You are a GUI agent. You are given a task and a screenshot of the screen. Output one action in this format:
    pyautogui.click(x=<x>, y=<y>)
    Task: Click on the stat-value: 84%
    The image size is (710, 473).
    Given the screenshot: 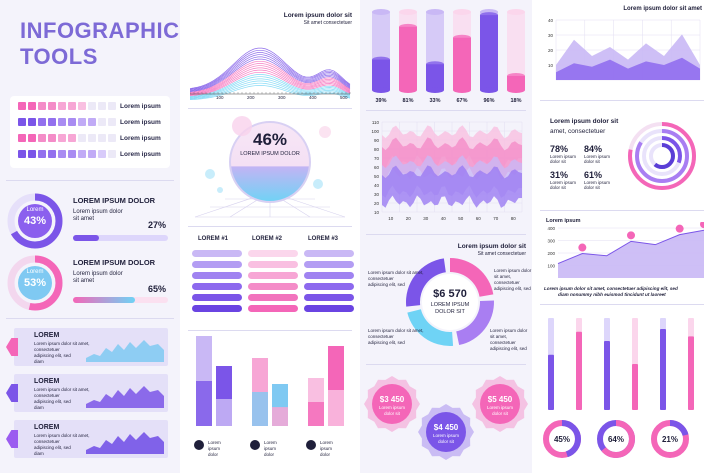 What is the action you would take?
    pyautogui.click(x=593, y=149)
    